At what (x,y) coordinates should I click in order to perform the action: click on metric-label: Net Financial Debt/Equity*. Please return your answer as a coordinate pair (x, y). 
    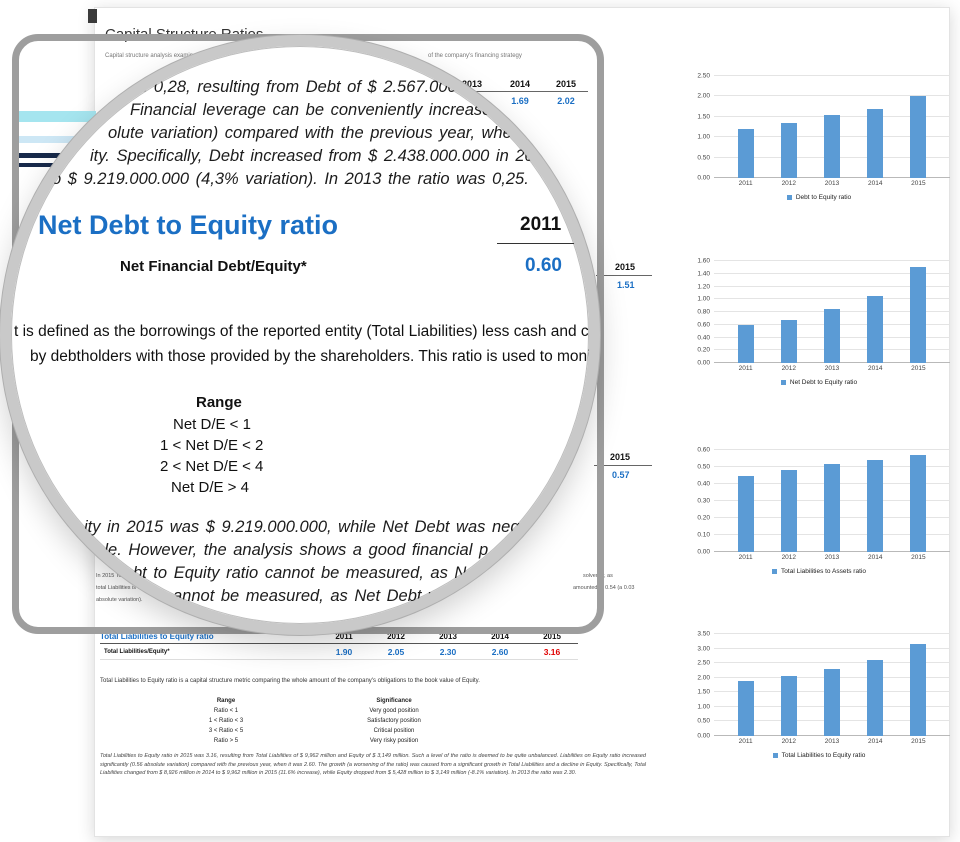
    Looking at the image, I should click on (213, 266).